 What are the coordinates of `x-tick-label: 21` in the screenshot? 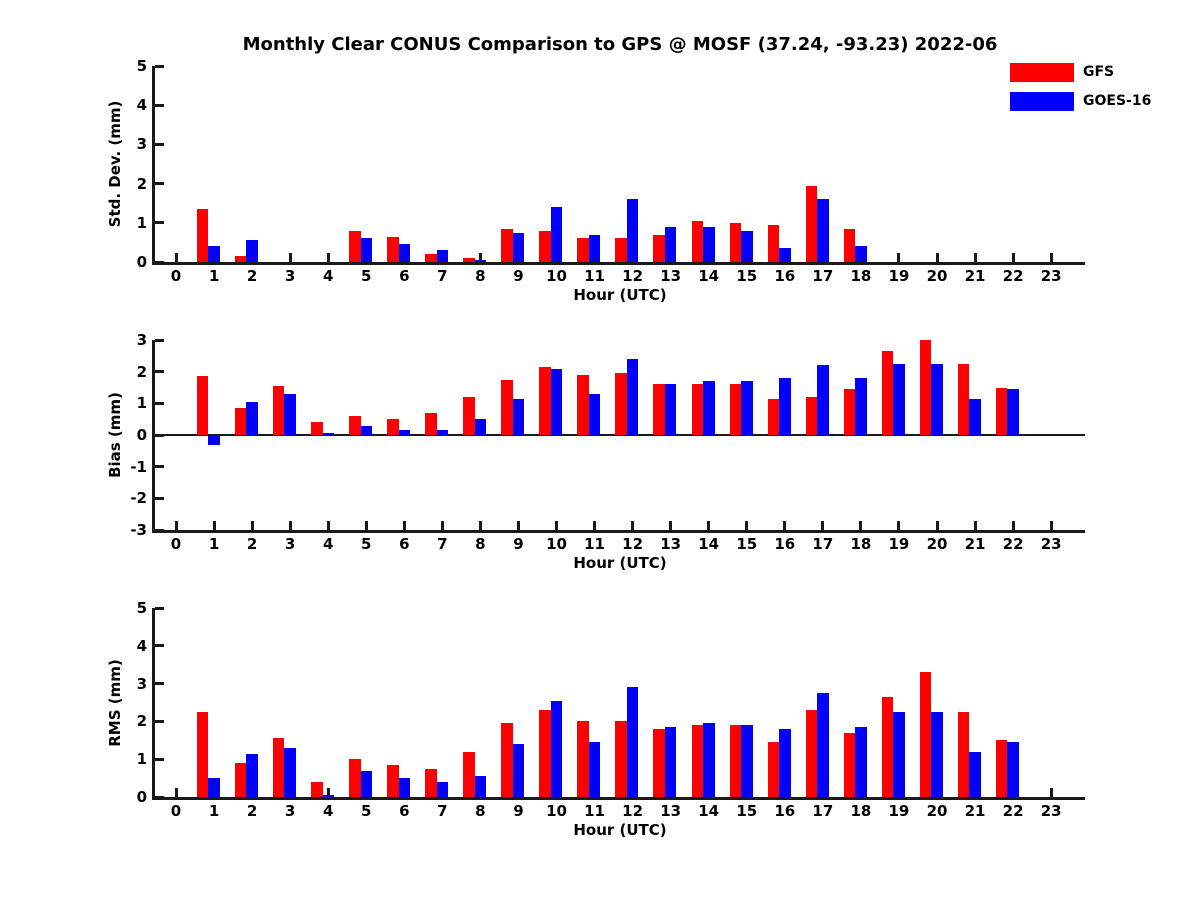 It's located at (975, 544).